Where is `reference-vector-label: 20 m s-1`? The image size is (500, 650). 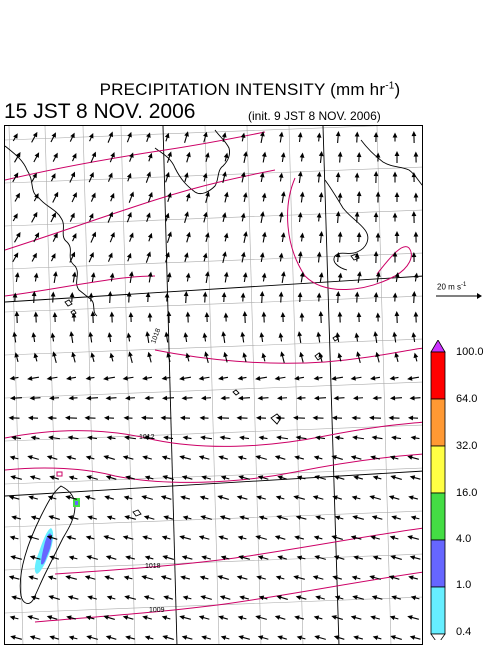 reference-vector-label: 20 m s-1 is located at coordinates (452, 287).